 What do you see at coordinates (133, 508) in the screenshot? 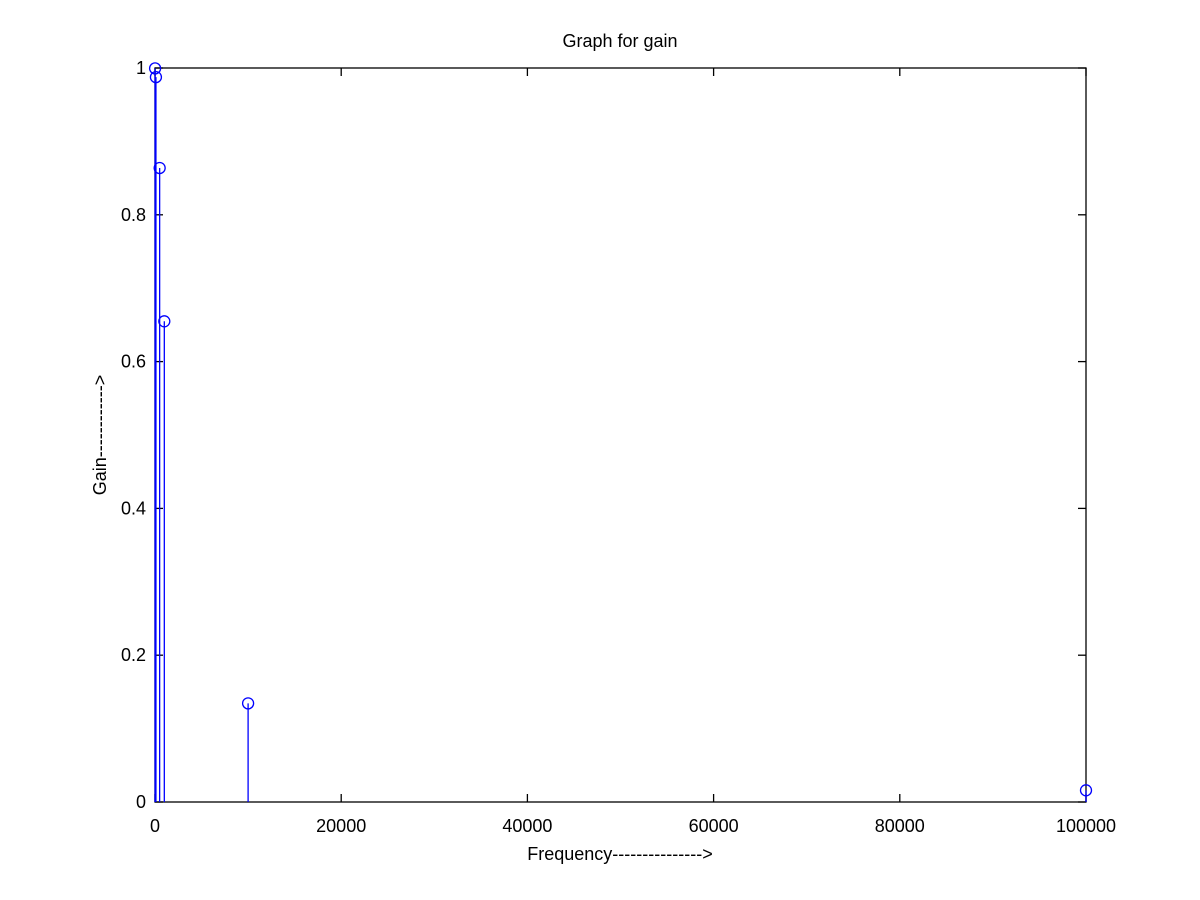
I see `y-tick-label: 0.4` at bounding box center [133, 508].